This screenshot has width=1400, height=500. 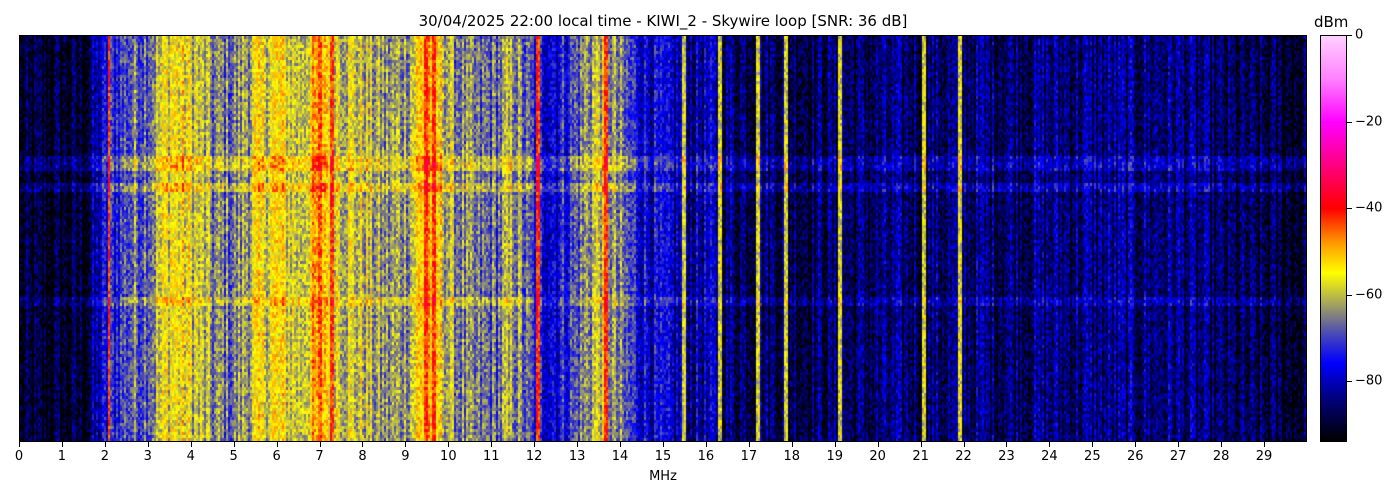 I want to click on x-tick-label: 29, so click(x=1264, y=456).